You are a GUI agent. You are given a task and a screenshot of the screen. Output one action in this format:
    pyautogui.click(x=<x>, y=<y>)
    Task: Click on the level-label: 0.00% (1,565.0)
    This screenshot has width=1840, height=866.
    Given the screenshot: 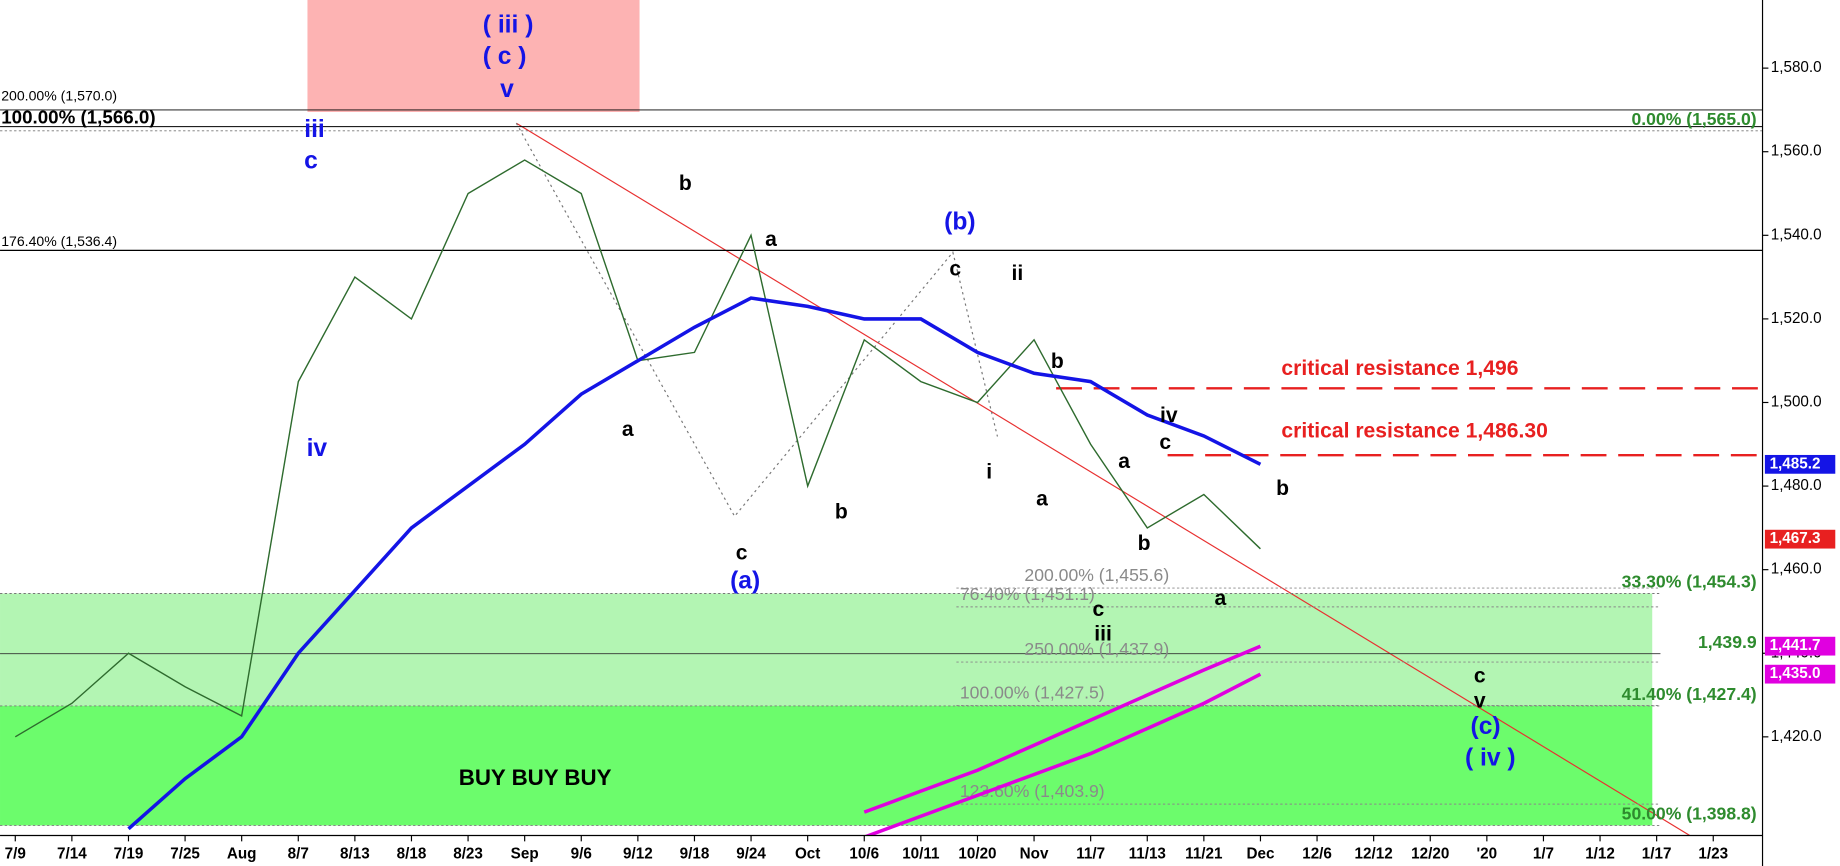 What is the action you would take?
    pyautogui.click(x=1693, y=119)
    